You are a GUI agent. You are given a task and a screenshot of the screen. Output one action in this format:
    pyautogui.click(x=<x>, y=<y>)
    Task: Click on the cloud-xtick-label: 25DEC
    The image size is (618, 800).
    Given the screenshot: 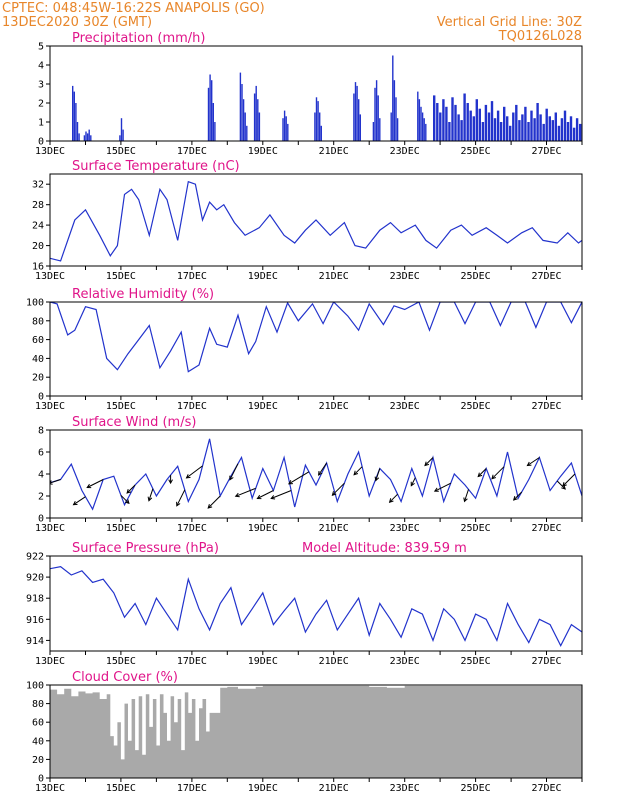 What is the action you would take?
    pyautogui.click(x=476, y=788)
    